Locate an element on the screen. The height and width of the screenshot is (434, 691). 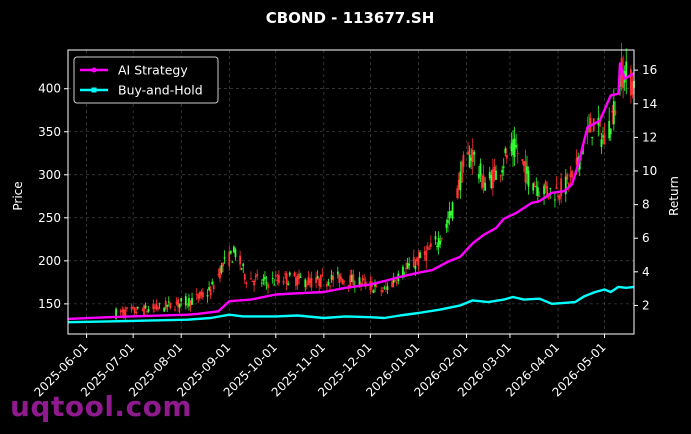
y-axis-right-label: Return is located at coordinates (674, 196).